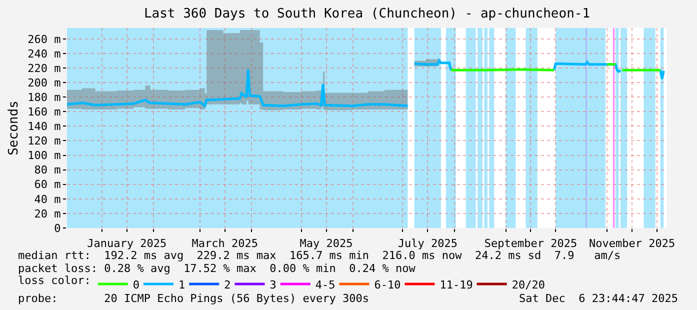 The height and width of the screenshot is (310, 697). Describe the element at coordinates (428, 243) in the screenshot. I see `x-tick-label: July 2025` at that location.